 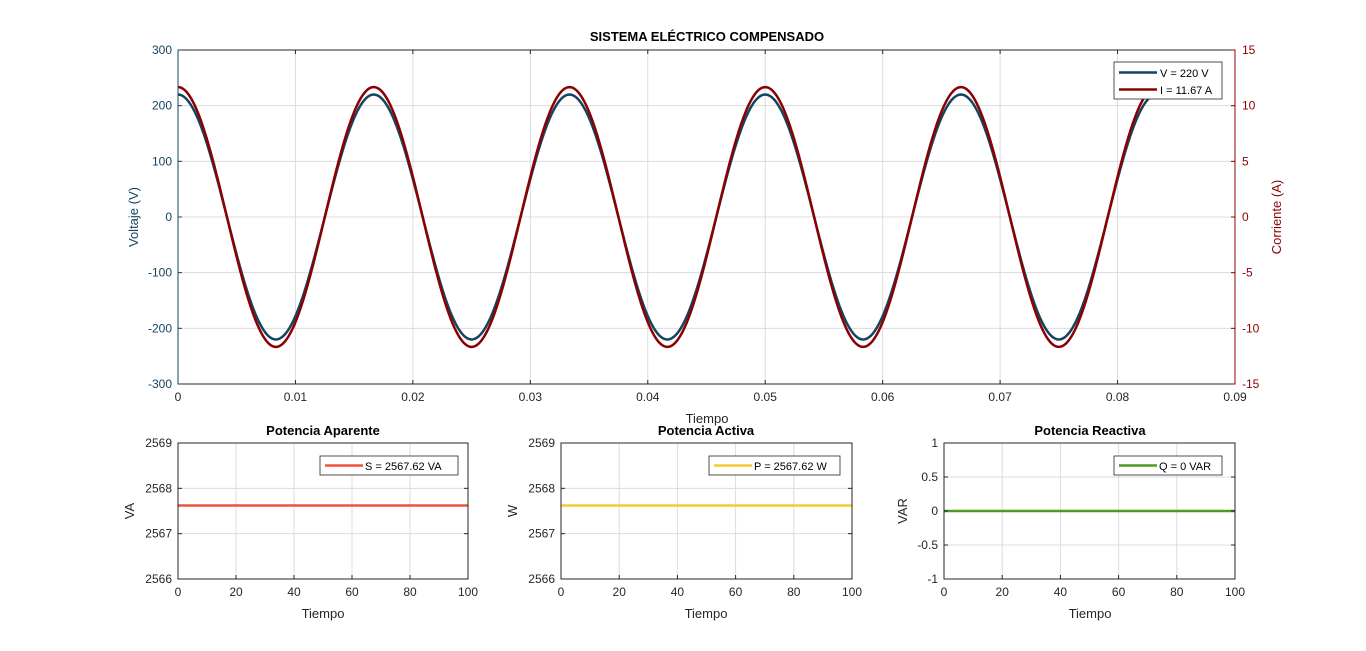 I want to click on legend-label-reactive: Q = 0 VAR, so click(x=1185, y=467).